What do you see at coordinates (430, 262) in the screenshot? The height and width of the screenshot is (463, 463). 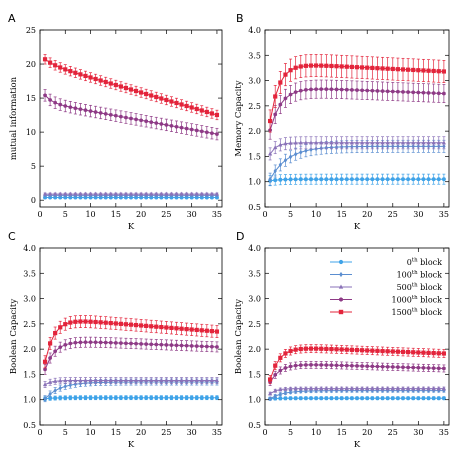 I see `legend-suffix: block` at bounding box center [430, 262].